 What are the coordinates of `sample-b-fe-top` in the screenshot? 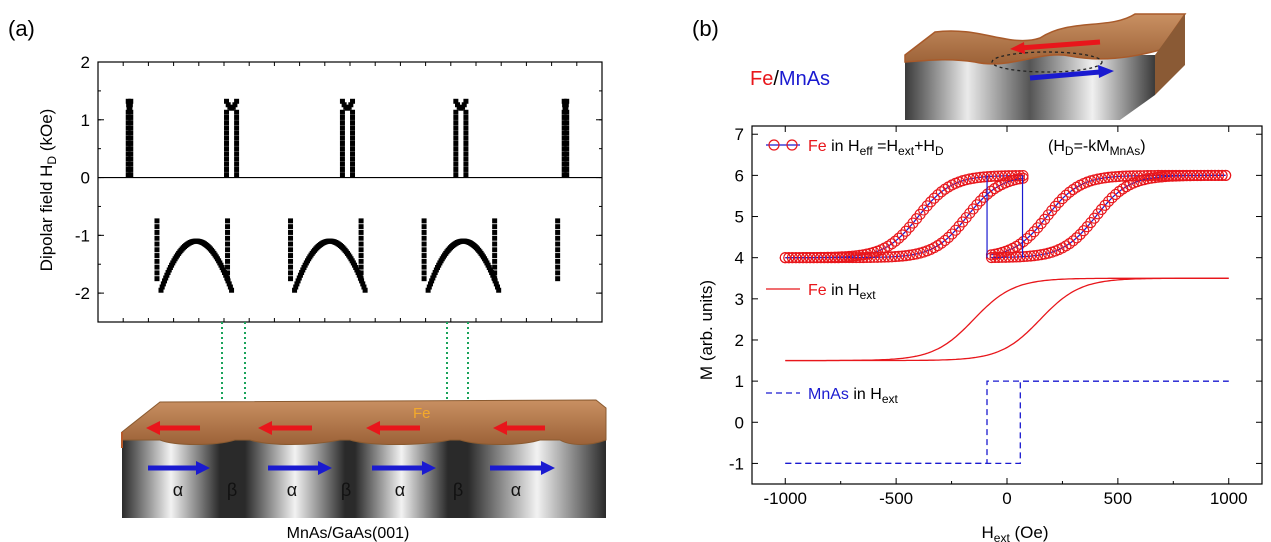 It's located at (1045, 39).